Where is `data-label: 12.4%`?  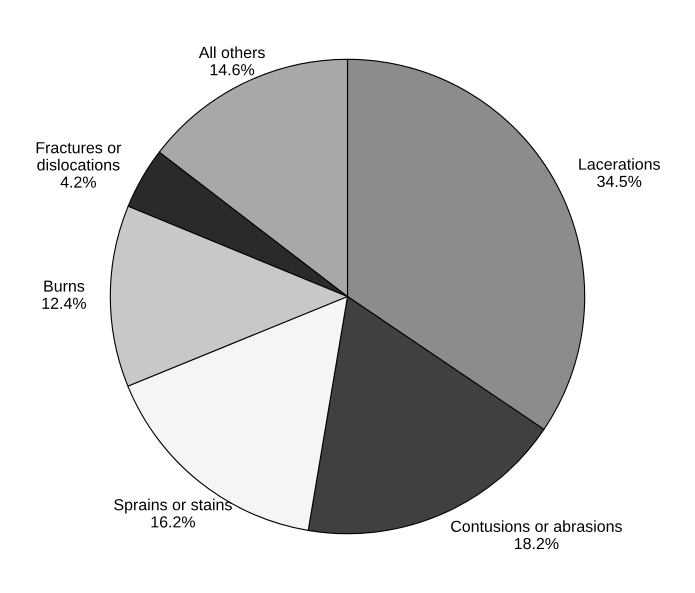
data-label: 12.4% is located at coordinates (64, 303).